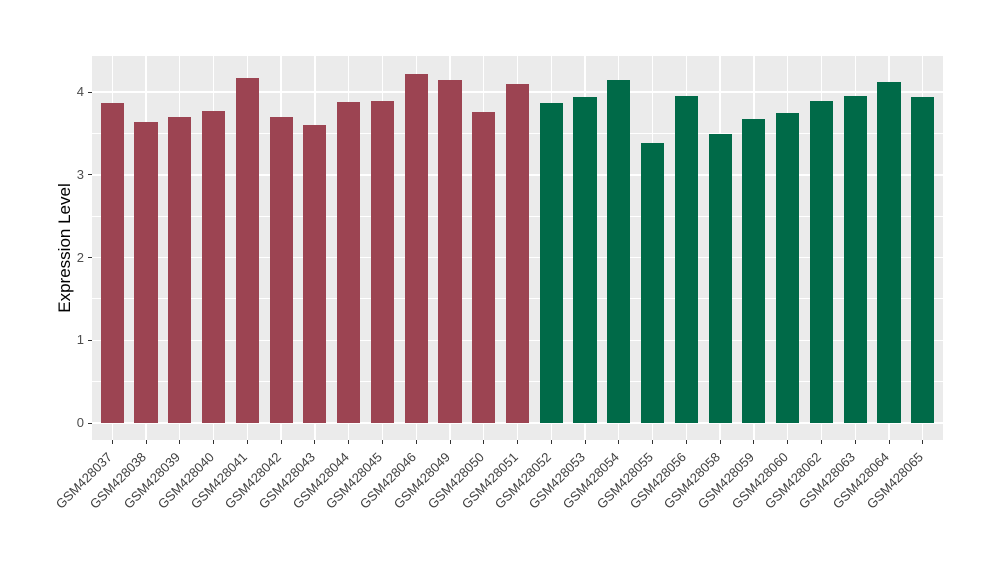  What do you see at coordinates (80, 340) in the screenshot?
I see `y-tick-label: 1` at bounding box center [80, 340].